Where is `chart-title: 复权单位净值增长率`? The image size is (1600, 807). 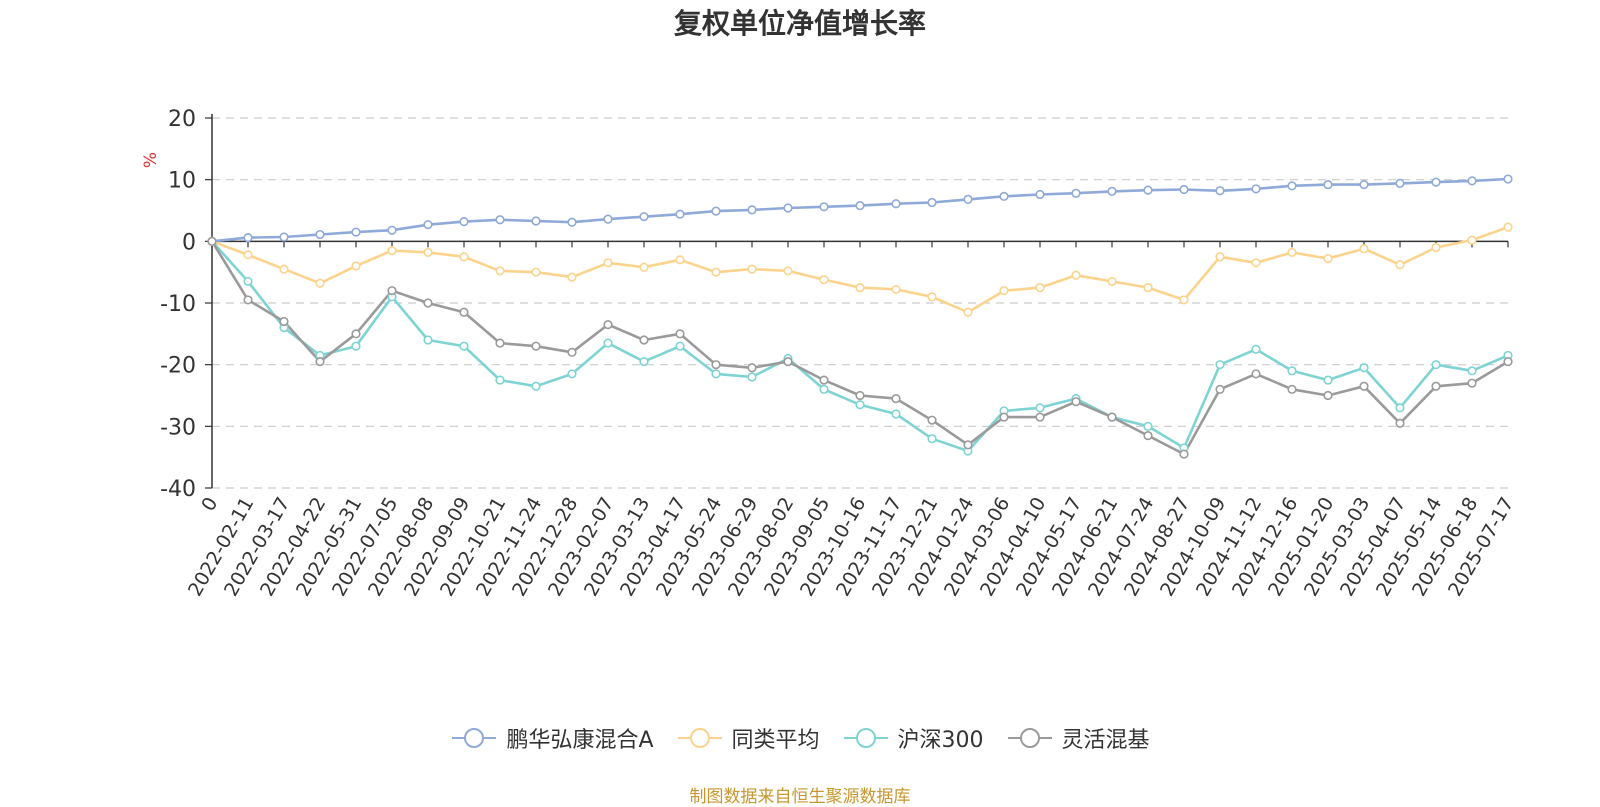 chart-title: 复权单位净值增长率 is located at coordinates (799, 23).